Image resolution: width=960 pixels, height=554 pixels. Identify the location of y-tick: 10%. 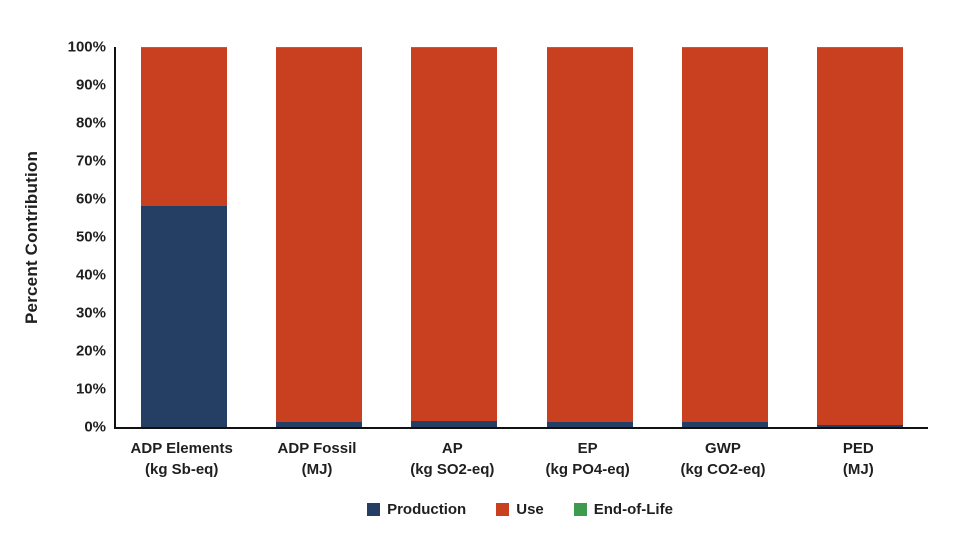
(90, 389).